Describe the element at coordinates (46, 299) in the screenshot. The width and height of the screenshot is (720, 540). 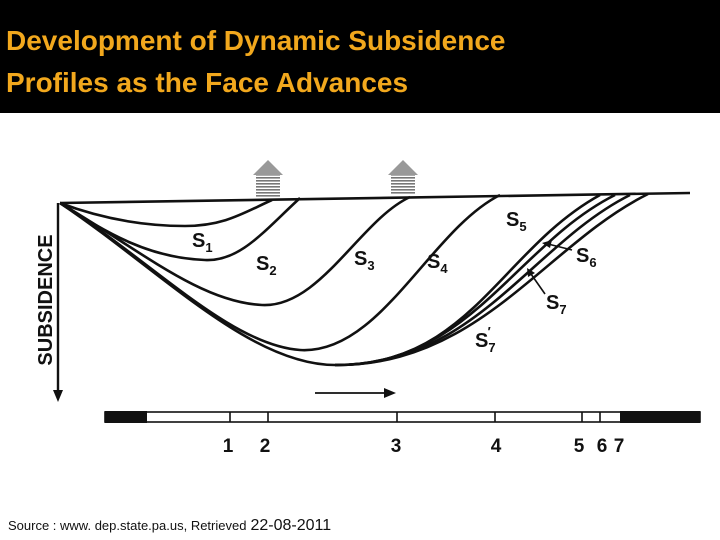
I see `axis-label: SUBSIDENCE` at that location.